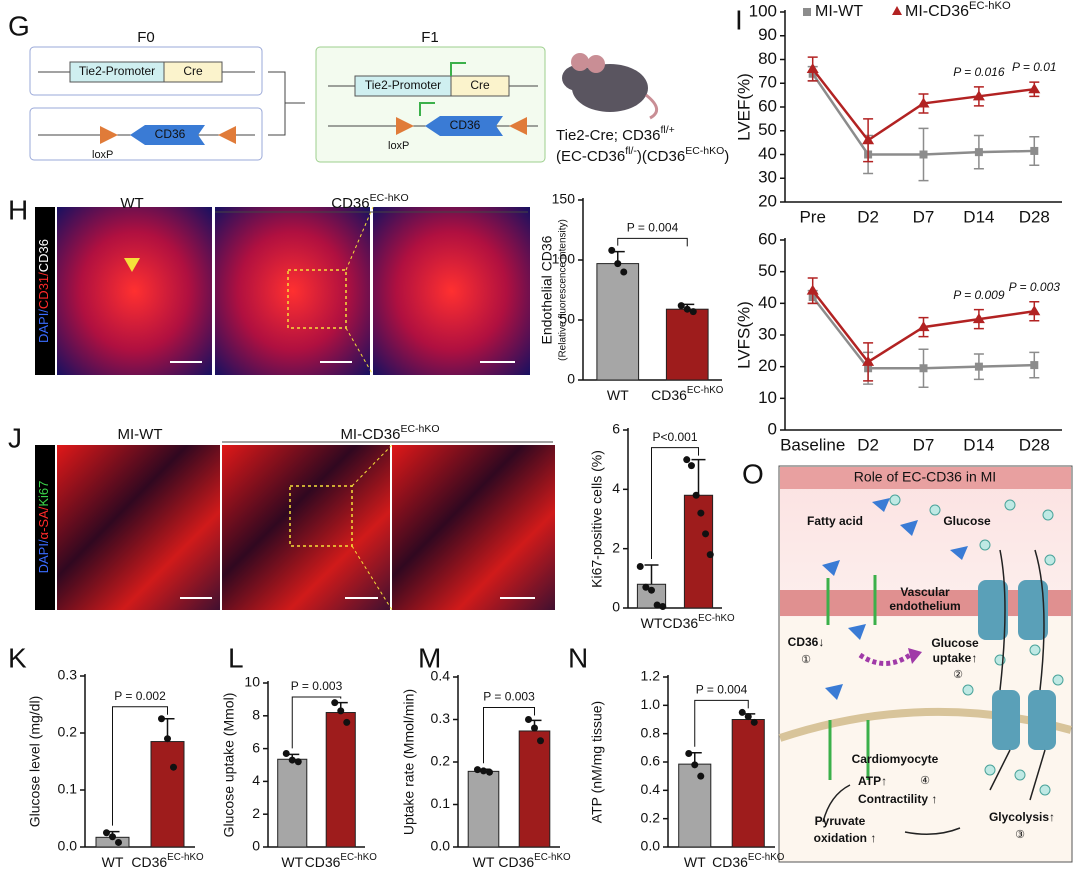 The height and width of the screenshot is (872, 1080). I want to click on y-tick-label: 10, so click(252, 682).